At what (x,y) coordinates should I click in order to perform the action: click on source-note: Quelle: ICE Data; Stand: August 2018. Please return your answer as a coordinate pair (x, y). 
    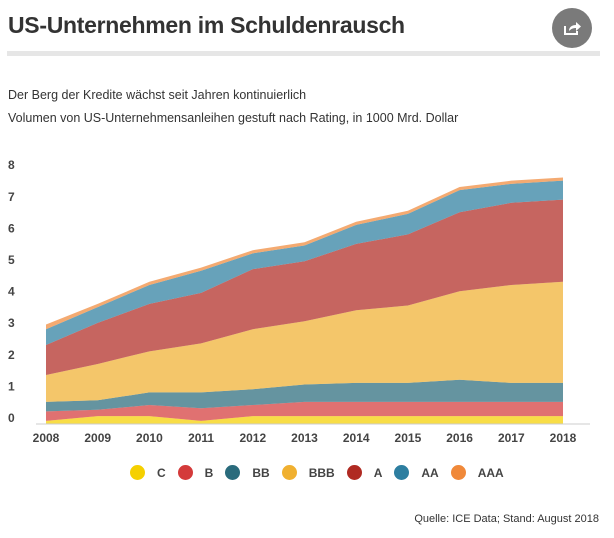
    Looking at the image, I should click on (506, 519).